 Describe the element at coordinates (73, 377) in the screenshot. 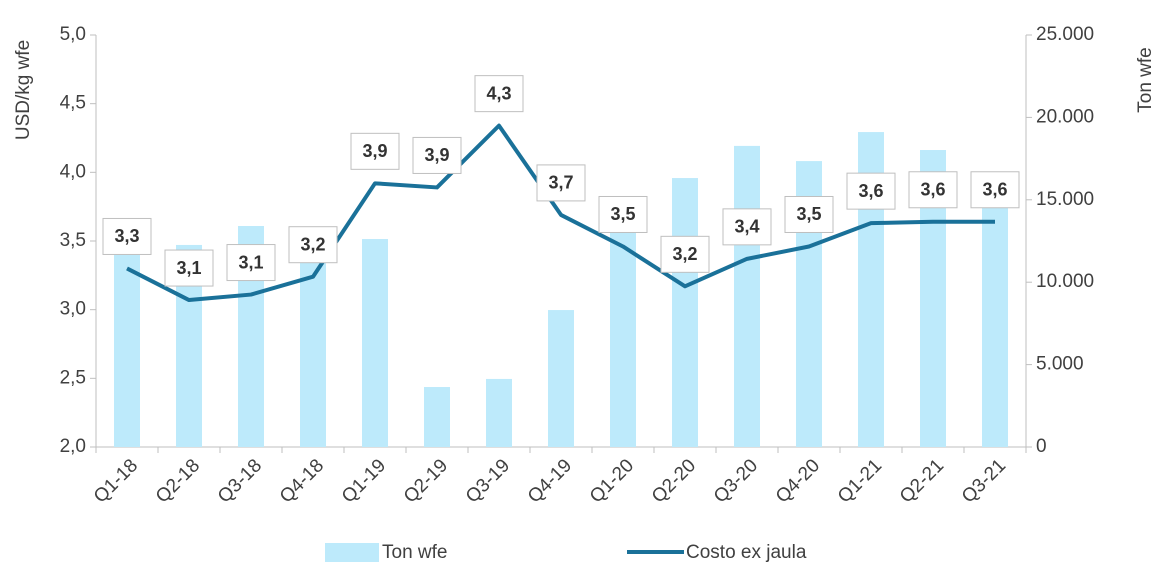

I see `y-tick-label: 2,5` at that location.